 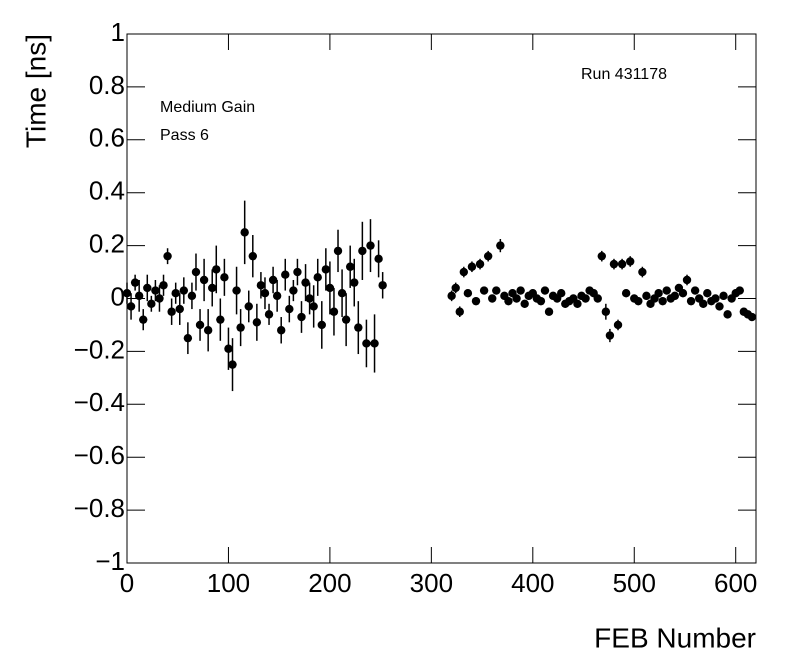 What do you see at coordinates (118, 296) in the screenshot?
I see `y-tick-label: 0` at bounding box center [118, 296].